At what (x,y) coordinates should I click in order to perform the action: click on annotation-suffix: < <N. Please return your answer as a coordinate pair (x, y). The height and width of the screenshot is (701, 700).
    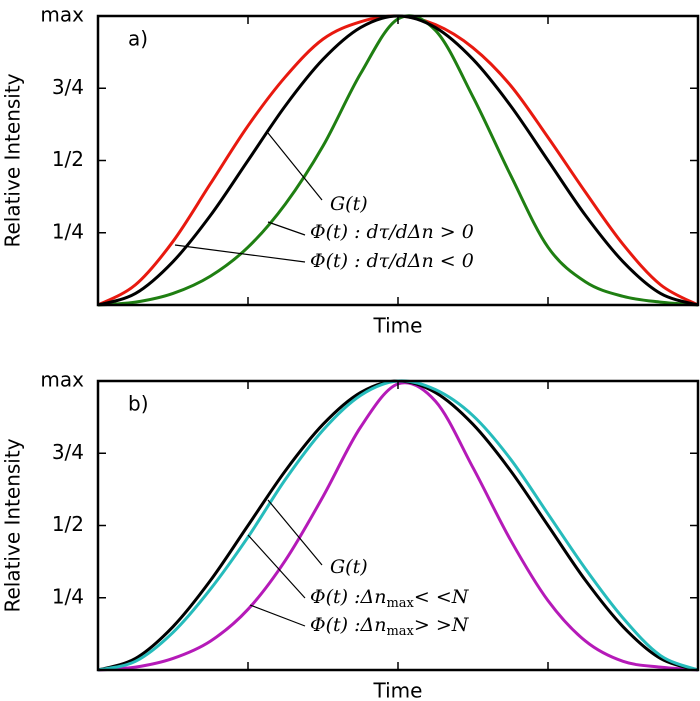
    Looking at the image, I should click on (442, 597).